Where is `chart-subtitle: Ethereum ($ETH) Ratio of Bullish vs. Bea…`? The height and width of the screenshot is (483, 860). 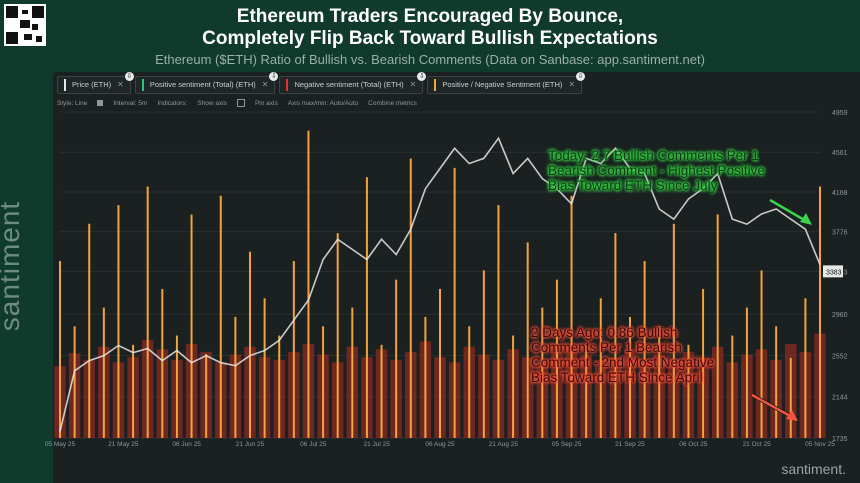 chart-subtitle: Ethereum ($ETH) Ratio of Bullish vs. Bea… is located at coordinates (430, 59).